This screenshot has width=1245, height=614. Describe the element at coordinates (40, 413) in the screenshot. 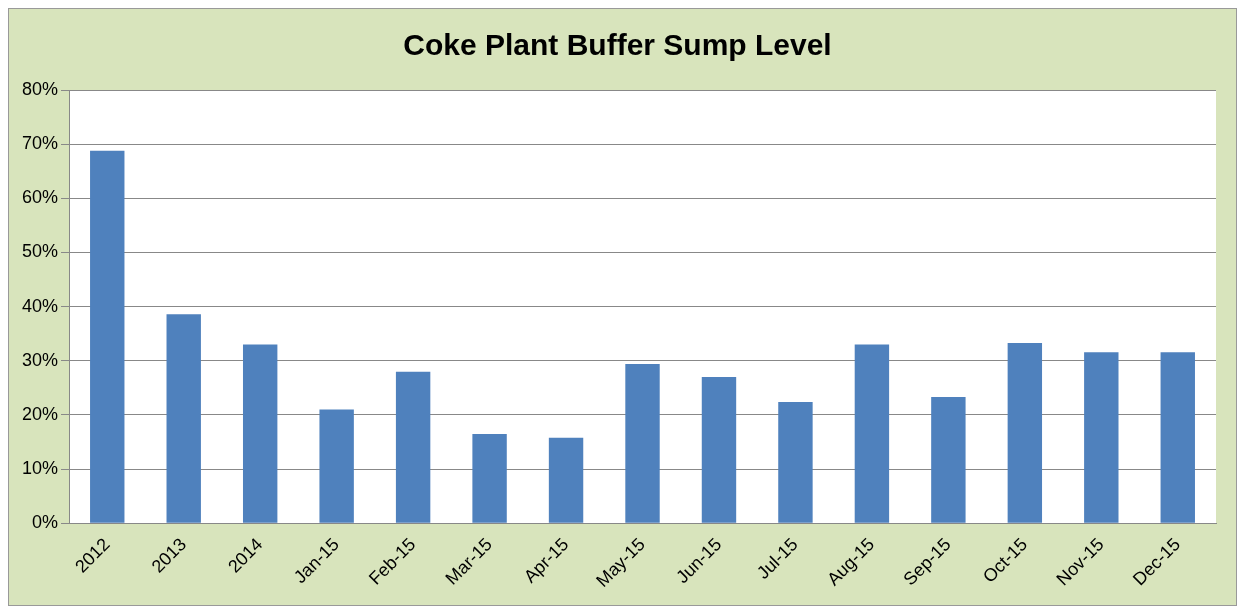

I see `y-tick-label: 20%` at that location.